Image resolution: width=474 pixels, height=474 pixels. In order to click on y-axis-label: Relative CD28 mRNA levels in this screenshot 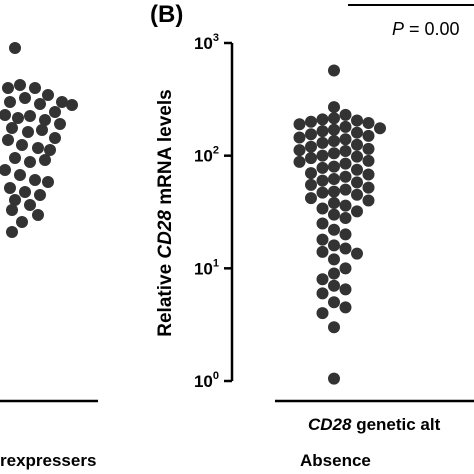, I will do `click(165, 212)`.